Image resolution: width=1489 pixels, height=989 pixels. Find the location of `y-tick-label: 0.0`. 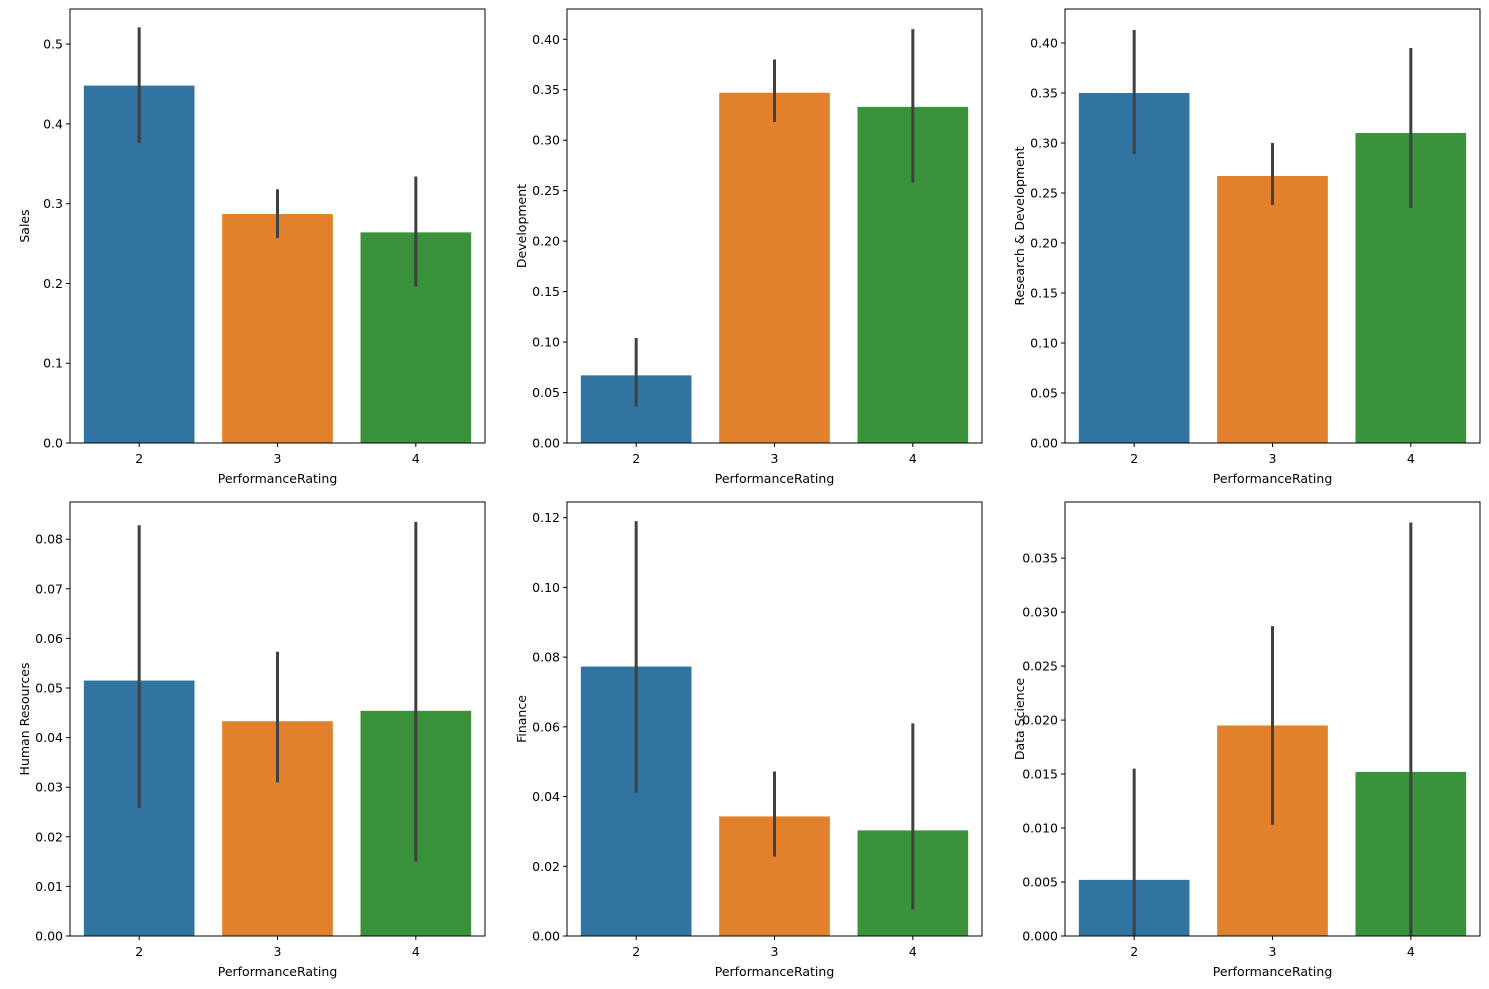

y-tick-label: 0.0 is located at coordinates (53, 443).